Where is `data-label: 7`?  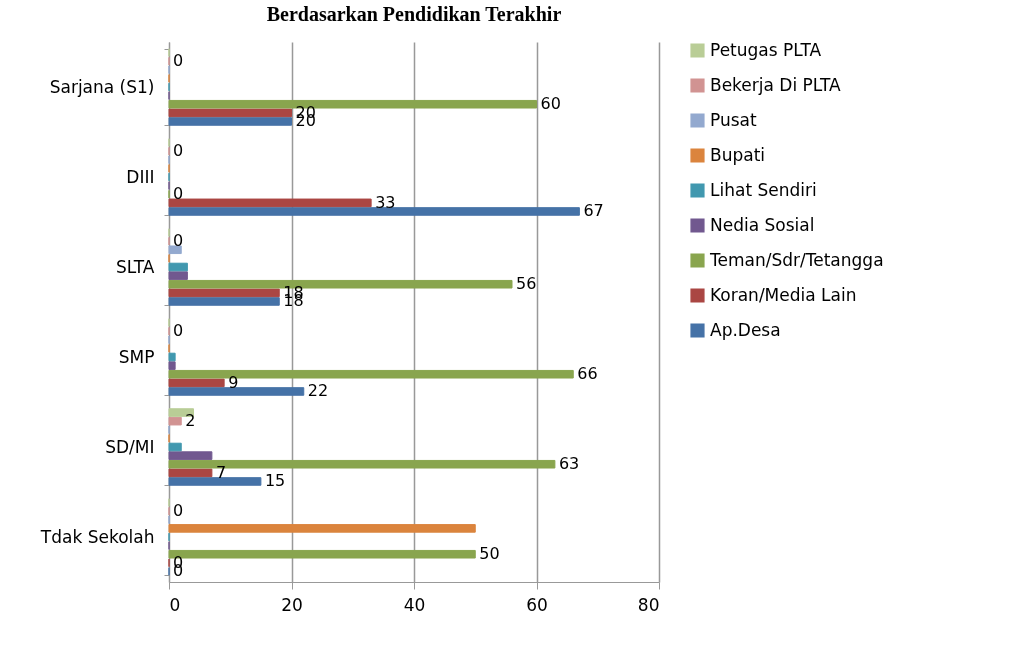
data-label: 7 is located at coordinates (221, 472).